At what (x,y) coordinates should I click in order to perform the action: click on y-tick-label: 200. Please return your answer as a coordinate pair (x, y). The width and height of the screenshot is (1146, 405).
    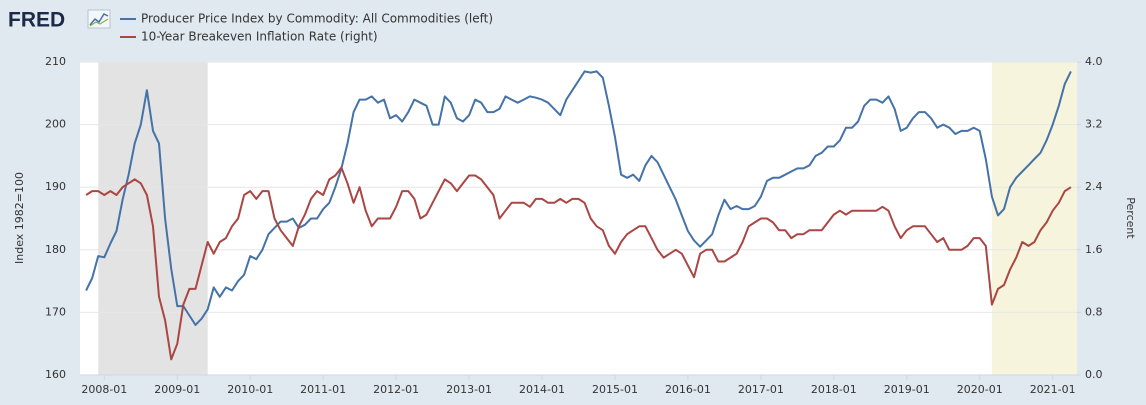
    Looking at the image, I should click on (55, 124).